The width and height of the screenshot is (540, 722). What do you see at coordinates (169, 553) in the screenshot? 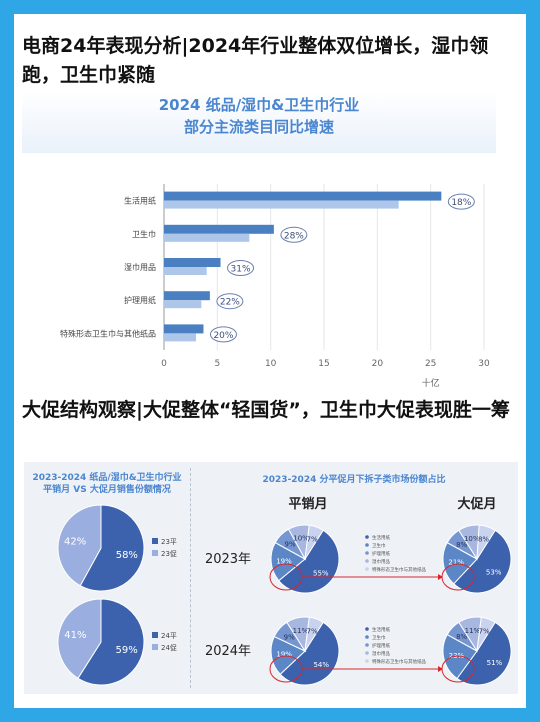
I see `legend-label: 23促` at bounding box center [169, 553].